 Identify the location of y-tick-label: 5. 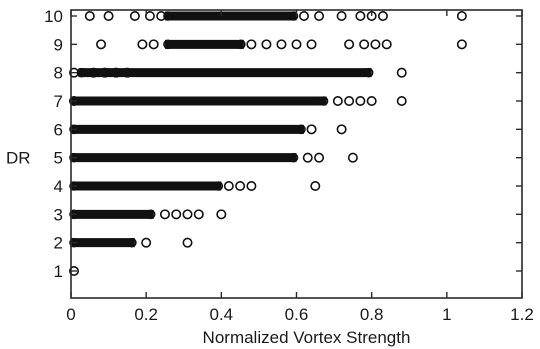
(58, 158).